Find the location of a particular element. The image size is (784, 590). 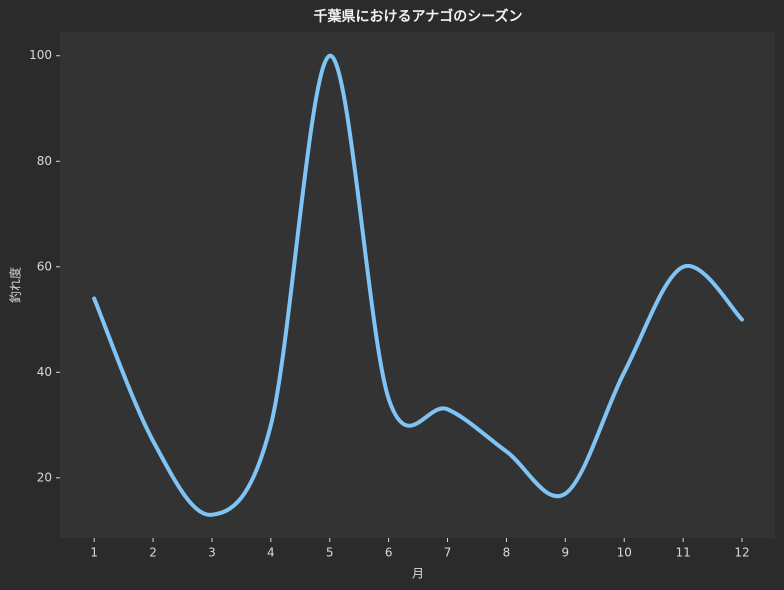

y-tick-label: 100 is located at coordinates (40, 55).